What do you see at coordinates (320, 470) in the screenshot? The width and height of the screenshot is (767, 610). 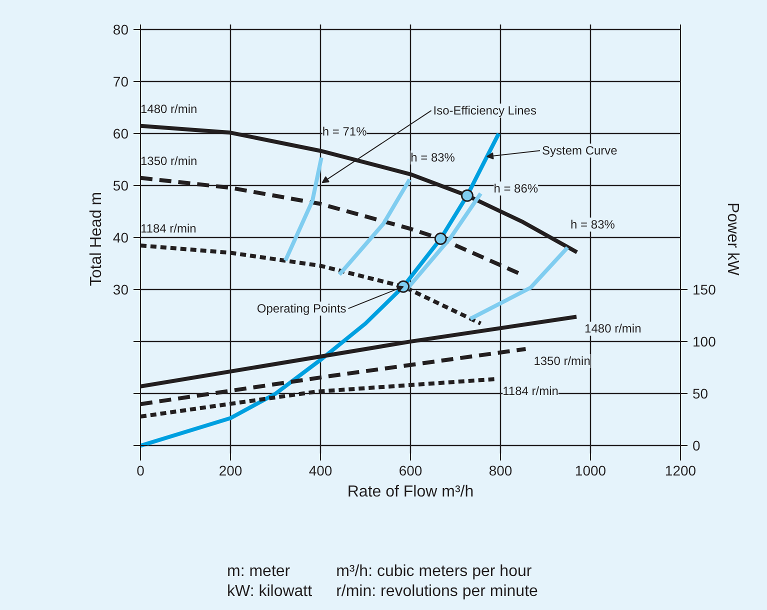 I see `x-tick-label: 400` at bounding box center [320, 470].